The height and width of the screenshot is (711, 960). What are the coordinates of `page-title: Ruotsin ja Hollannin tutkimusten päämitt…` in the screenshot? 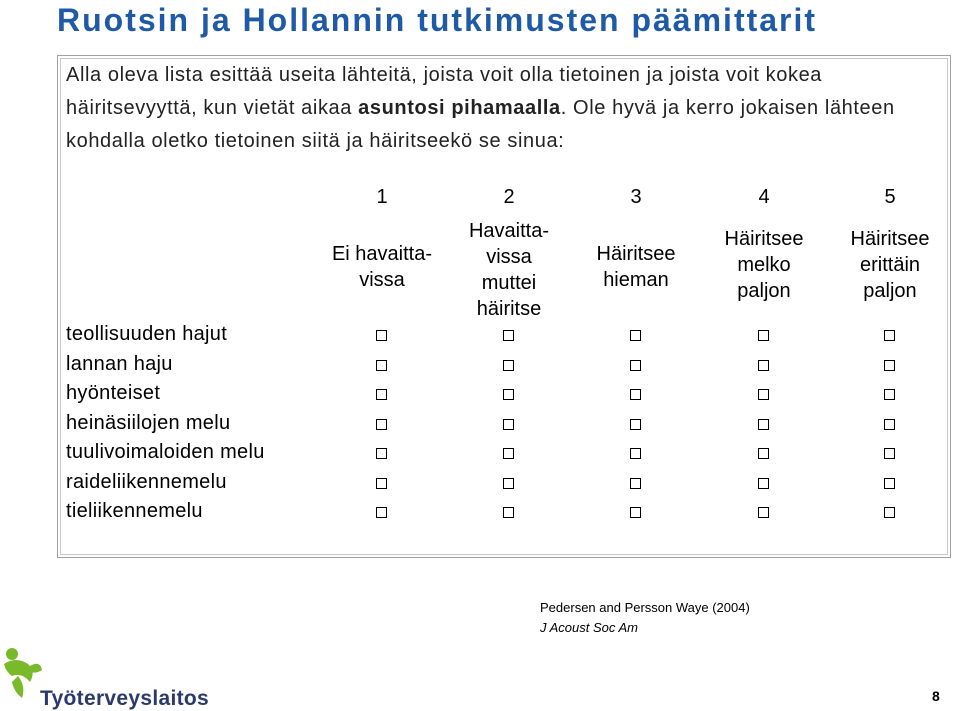 It's located at (437, 20).